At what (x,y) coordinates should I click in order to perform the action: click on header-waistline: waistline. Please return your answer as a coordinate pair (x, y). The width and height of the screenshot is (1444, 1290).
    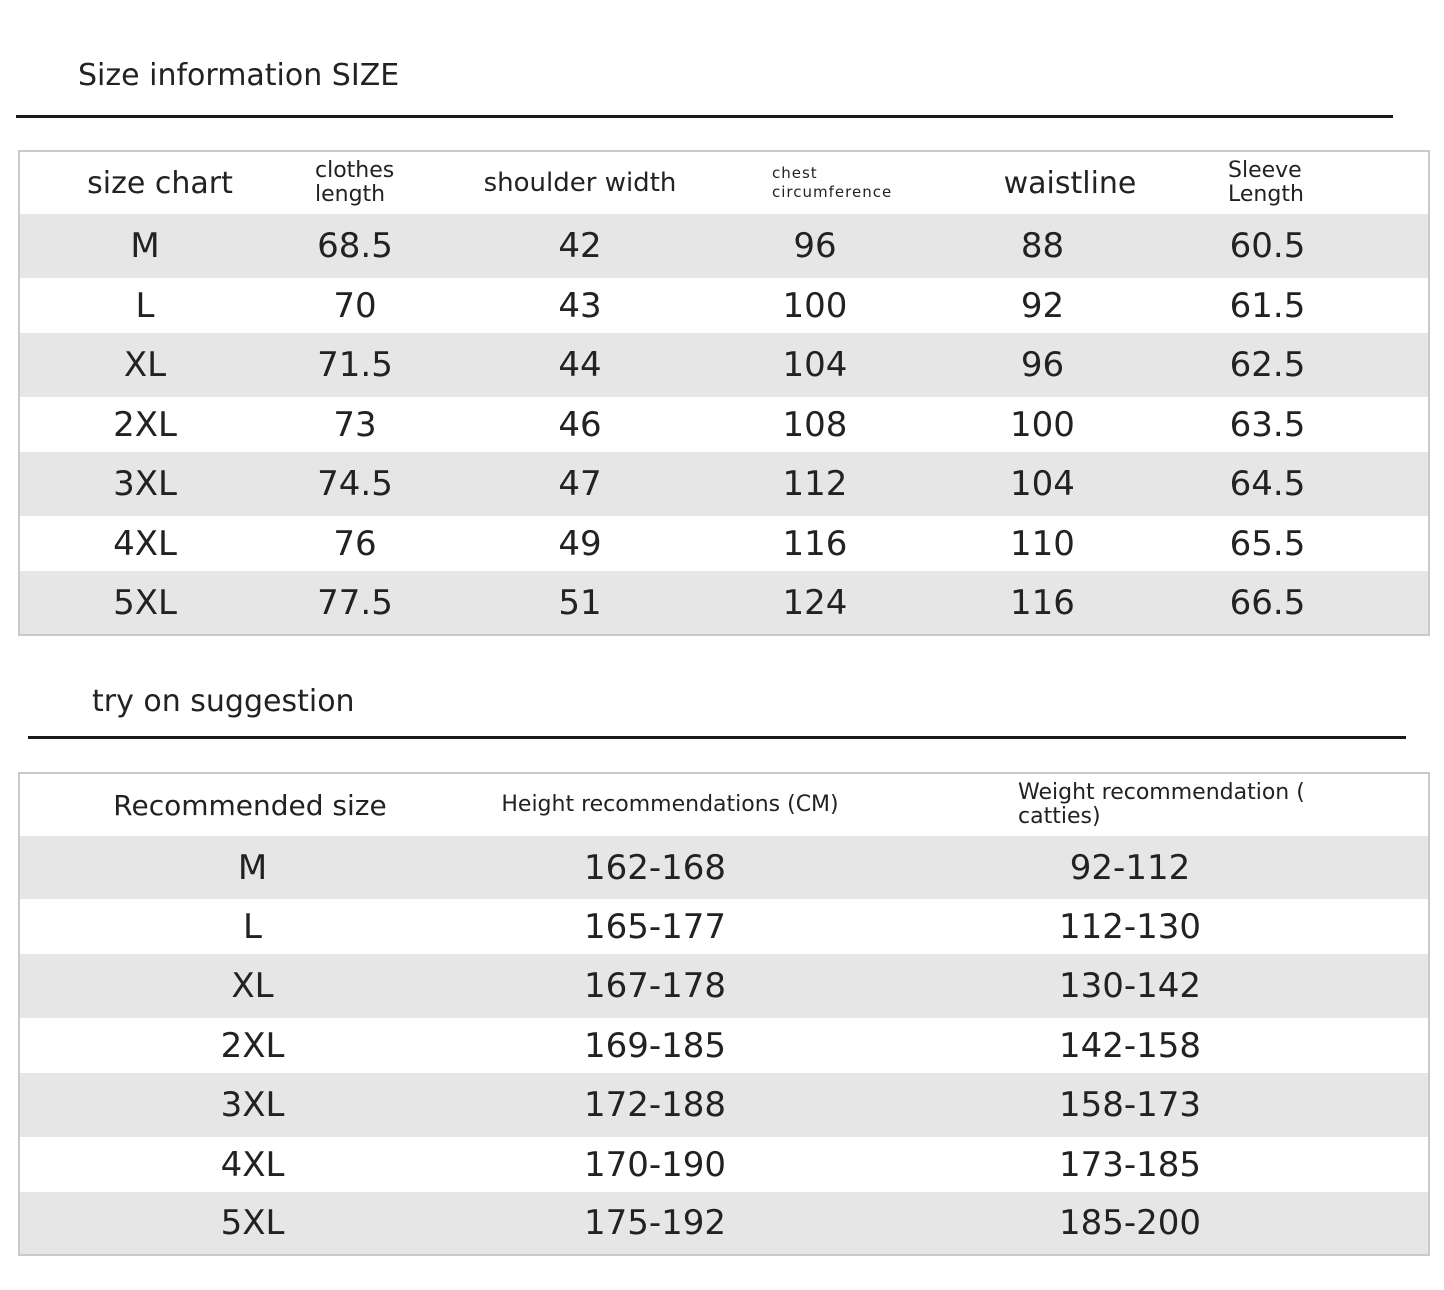
    Looking at the image, I should click on (1070, 183).